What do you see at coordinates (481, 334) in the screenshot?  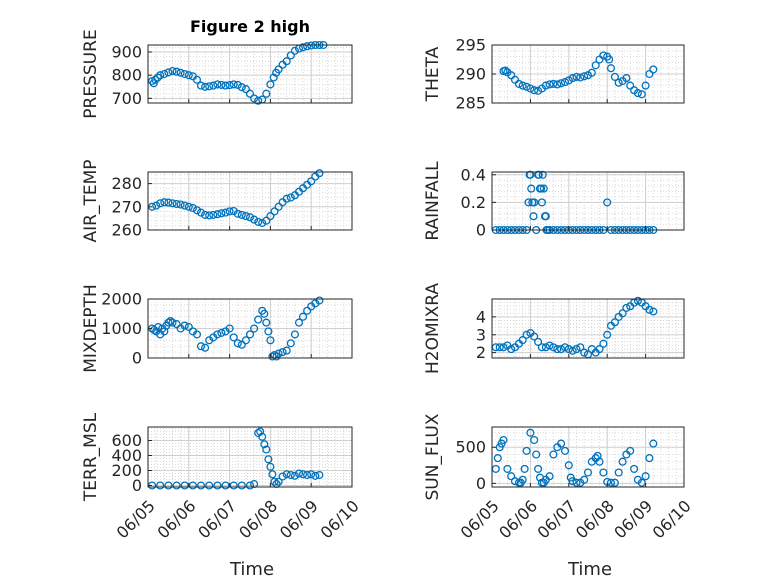 I see `y-tick-label: 3` at bounding box center [481, 334].